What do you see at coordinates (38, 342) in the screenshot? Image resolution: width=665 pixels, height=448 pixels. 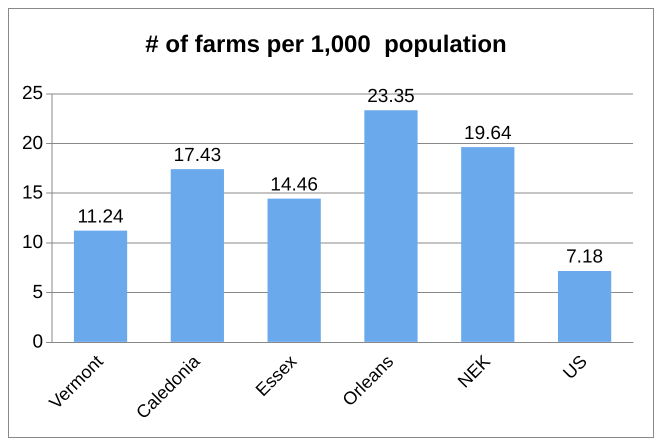 I see `y-tick-label: 0` at bounding box center [38, 342].